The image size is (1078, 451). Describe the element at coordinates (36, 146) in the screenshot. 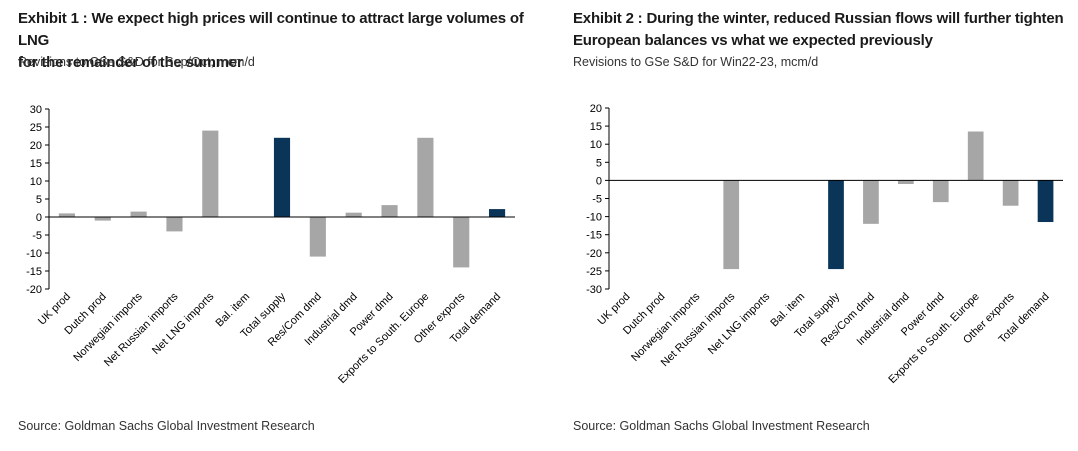

I see `exhibit-1-y-tick-label: 20` at that location.